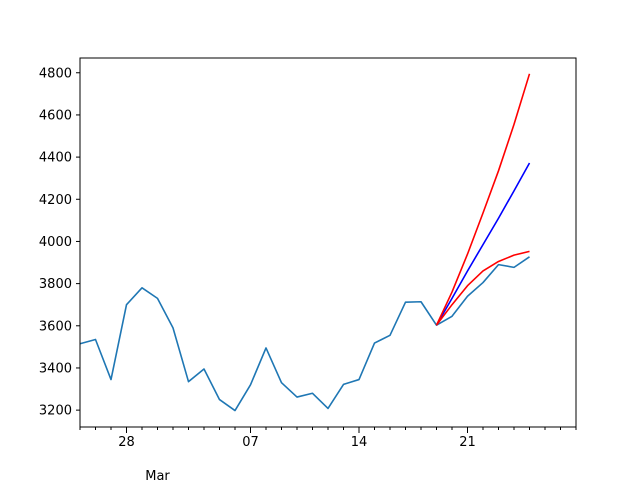  Describe the element at coordinates (55, 326) in the screenshot. I see `y-tick-label: 3600` at that location.